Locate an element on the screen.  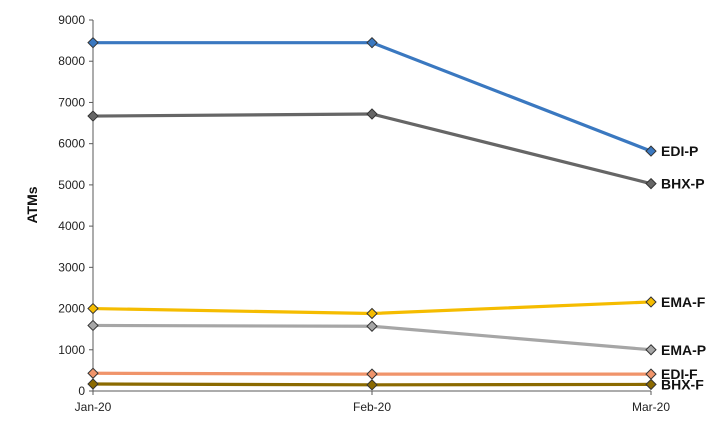
x-tick-label: Mar-20 is located at coordinates (651, 407).